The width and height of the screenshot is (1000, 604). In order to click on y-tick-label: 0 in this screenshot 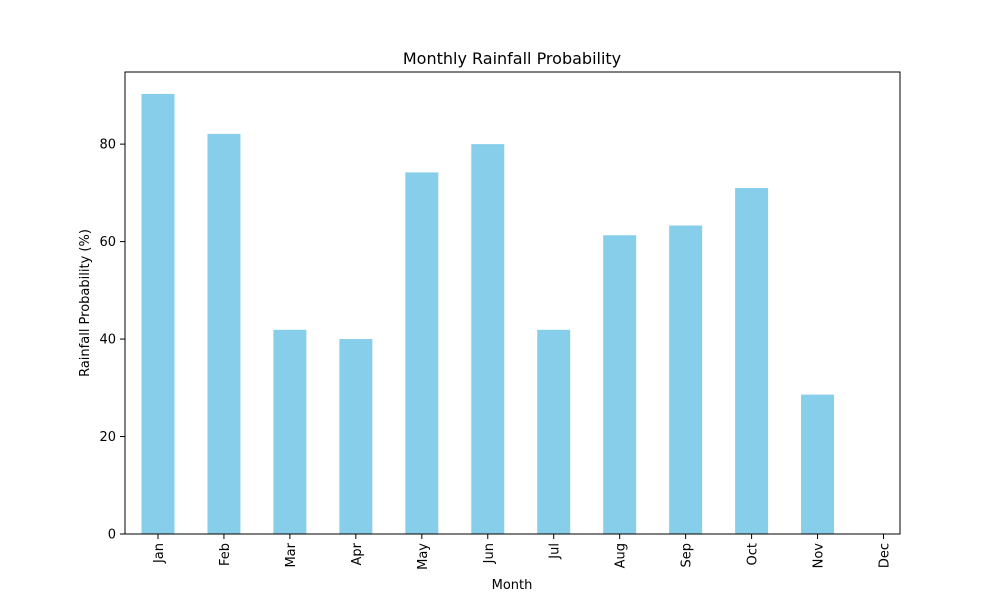, I will do `click(112, 535)`.